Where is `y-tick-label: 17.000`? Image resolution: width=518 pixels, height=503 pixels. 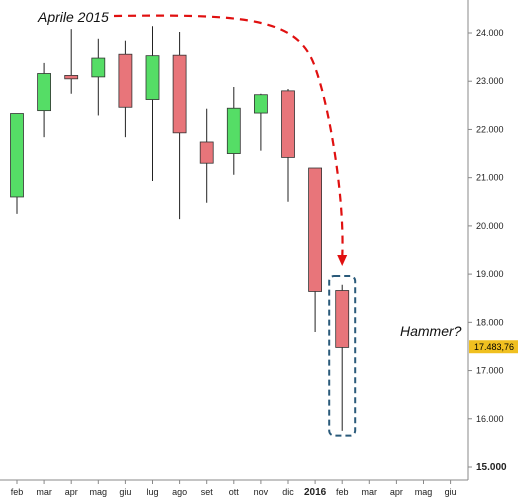
y-tick-label: 17.000 is located at coordinates (490, 371).